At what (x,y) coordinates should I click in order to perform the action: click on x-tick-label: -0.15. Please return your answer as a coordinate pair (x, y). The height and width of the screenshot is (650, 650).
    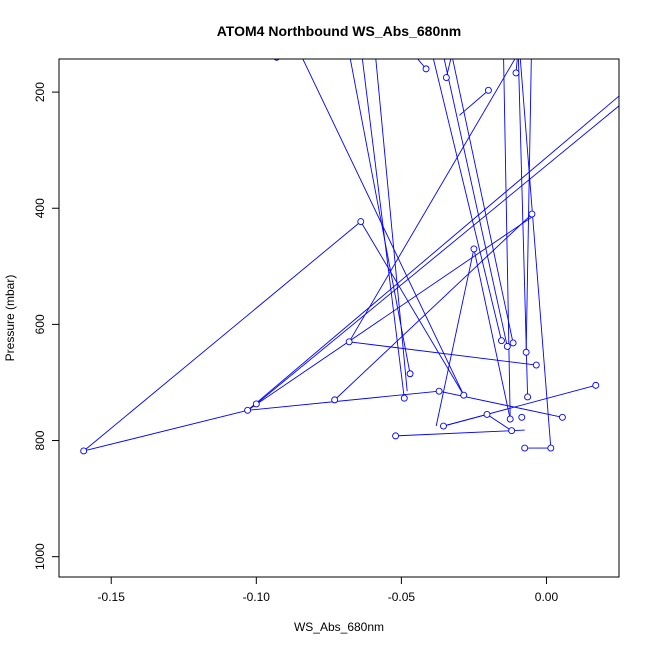
    Looking at the image, I should click on (112, 597).